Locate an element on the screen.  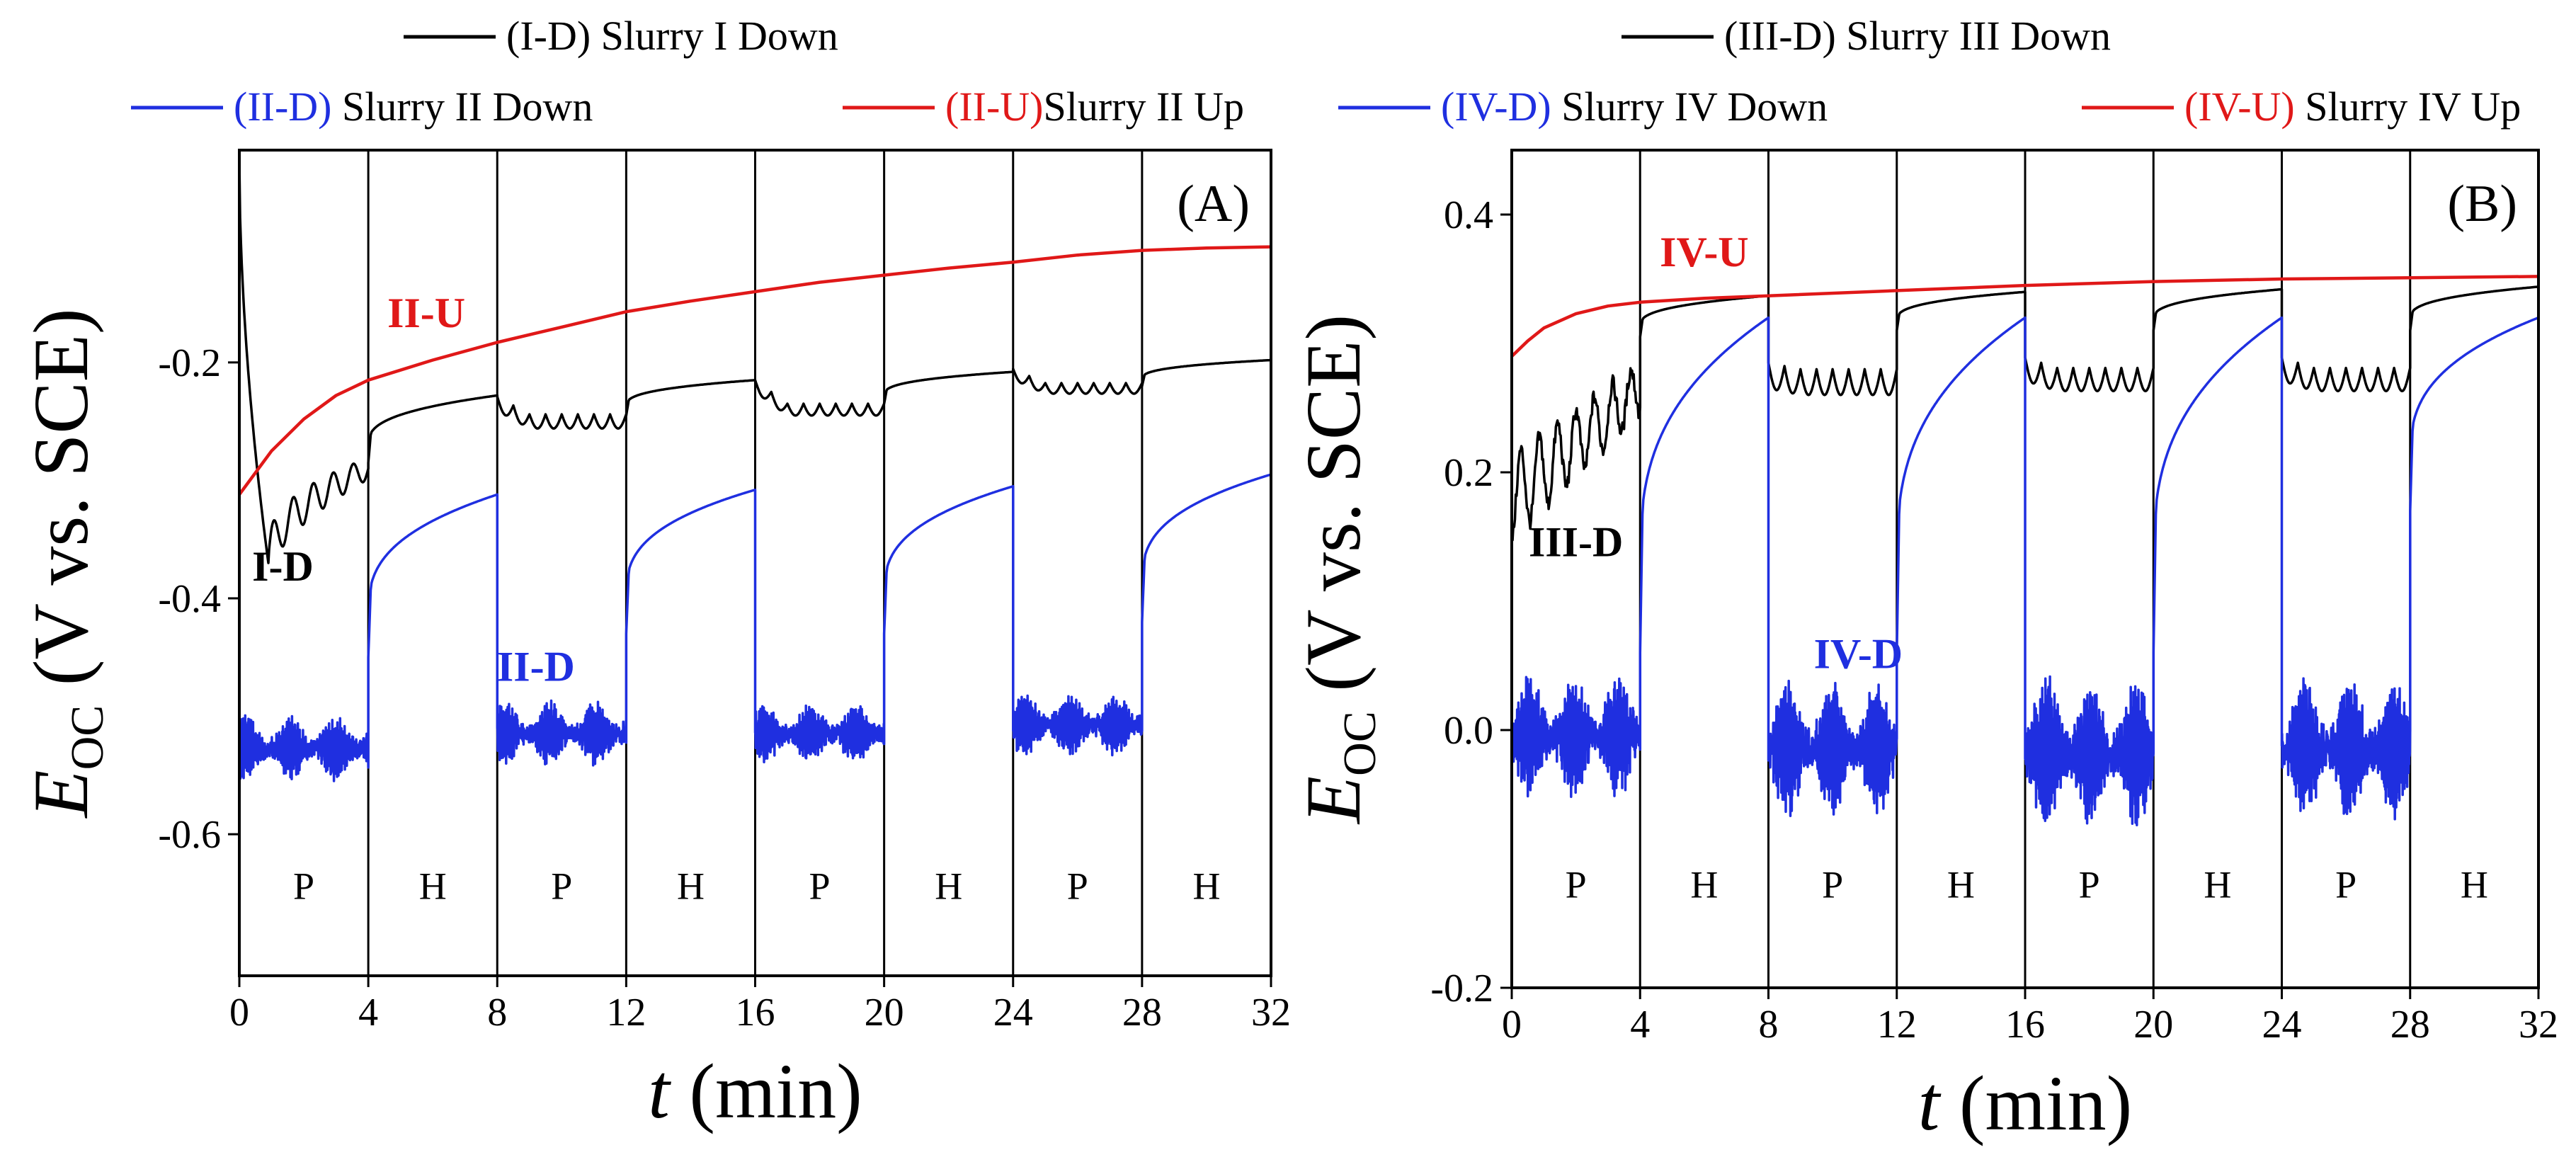
legend-entry: (I-D) Slurry I Down is located at coordinates (672, 36).